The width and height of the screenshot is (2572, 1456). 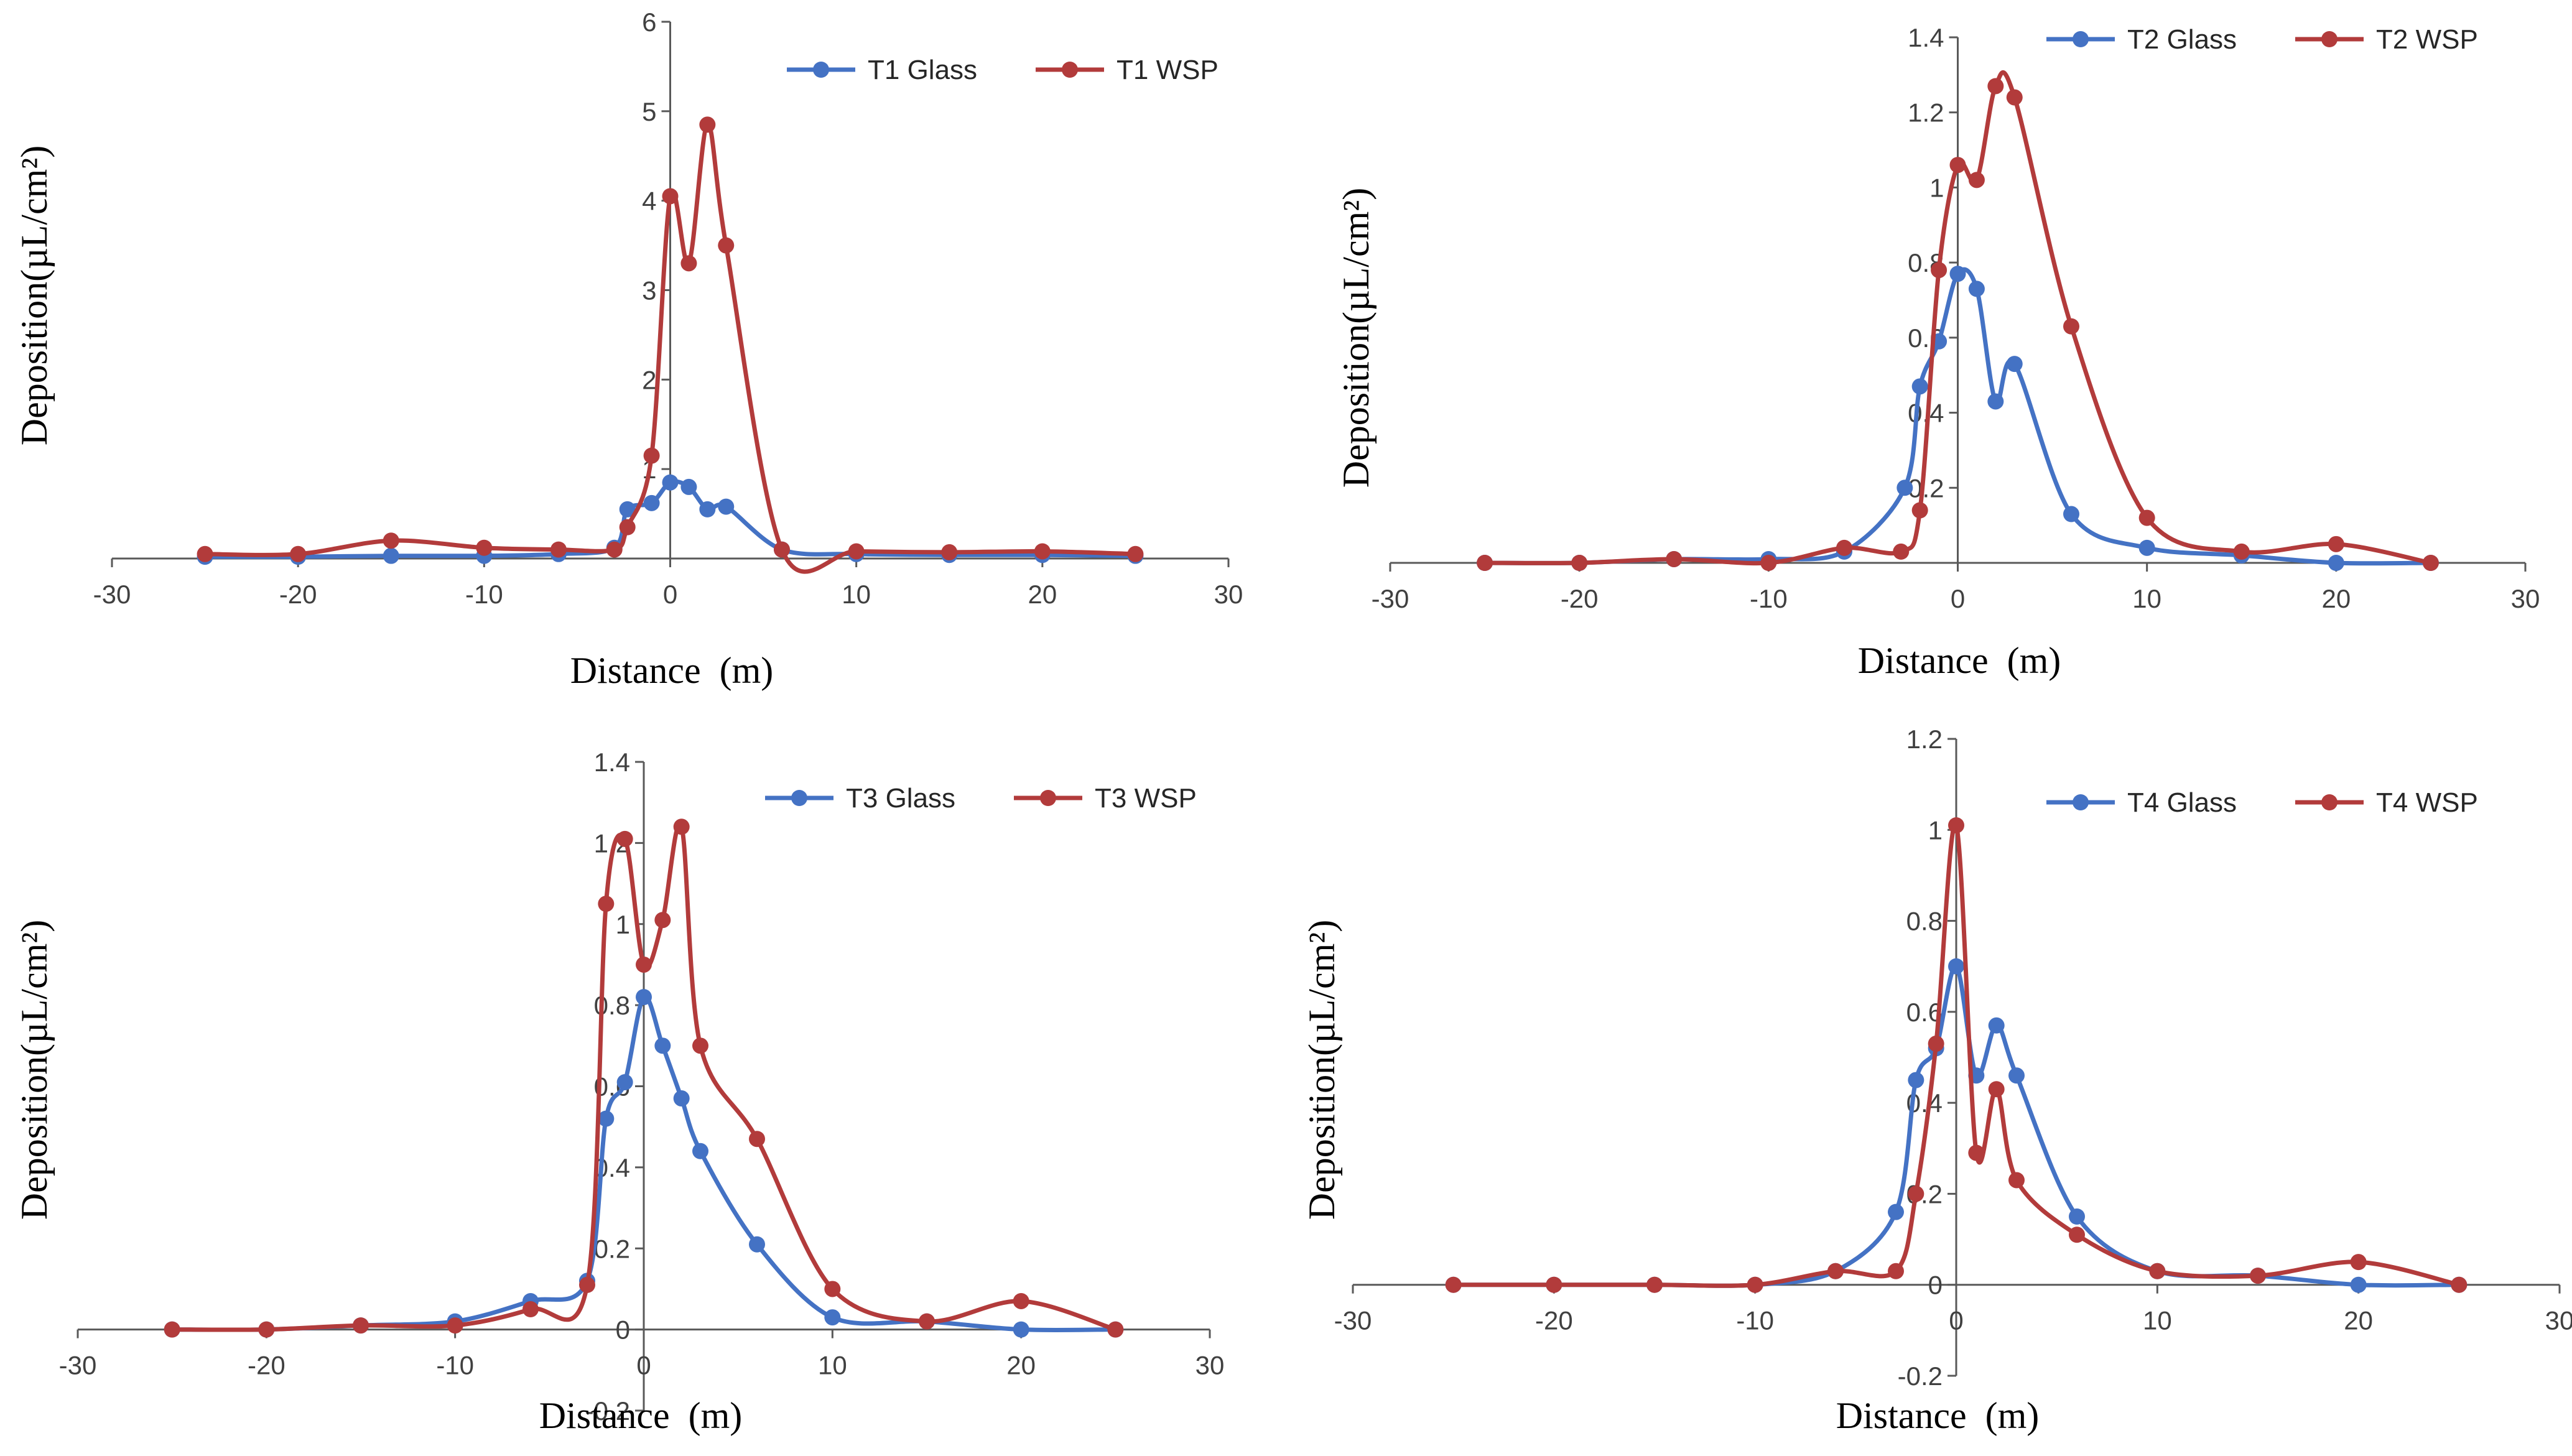 I want to click on legend-label: T4 Glass, so click(x=2182, y=802).